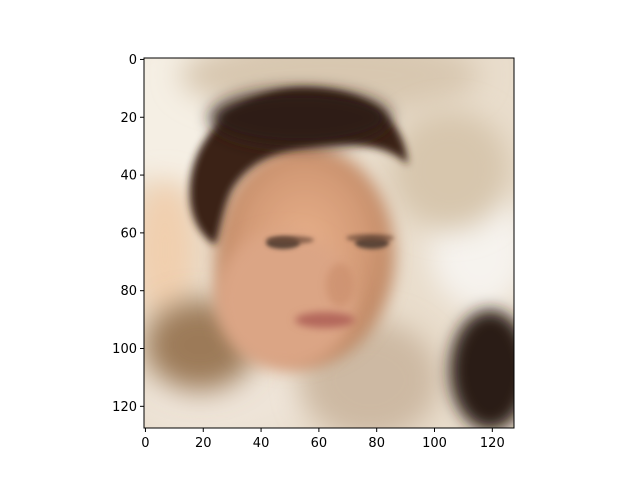  What do you see at coordinates (261, 443) in the screenshot?
I see `x-tick-label: 40` at bounding box center [261, 443].